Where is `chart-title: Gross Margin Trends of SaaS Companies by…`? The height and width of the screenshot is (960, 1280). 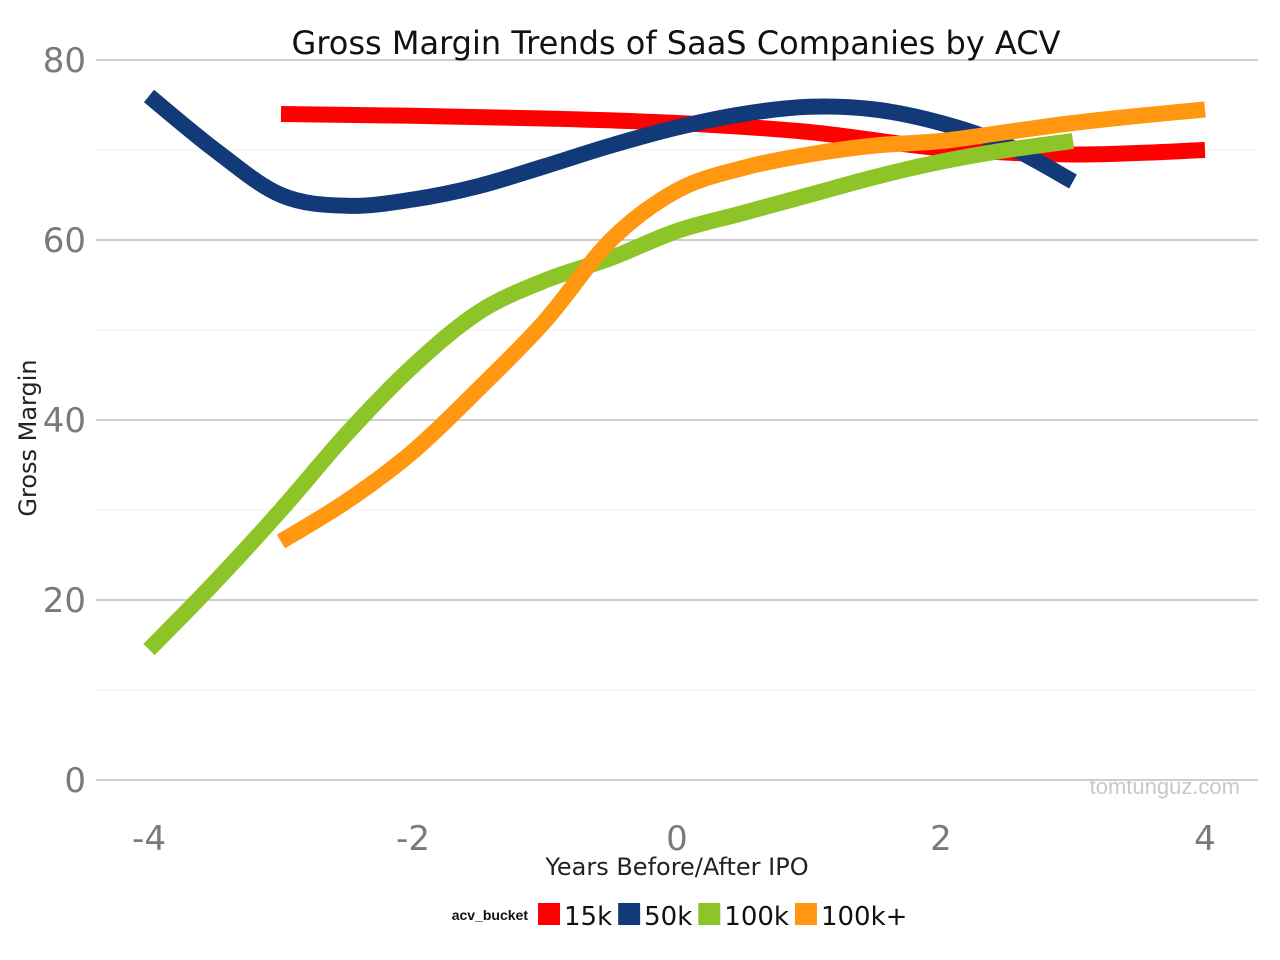
chart-title: Gross Margin Trends of SaaS Companies by… is located at coordinates (676, 43).